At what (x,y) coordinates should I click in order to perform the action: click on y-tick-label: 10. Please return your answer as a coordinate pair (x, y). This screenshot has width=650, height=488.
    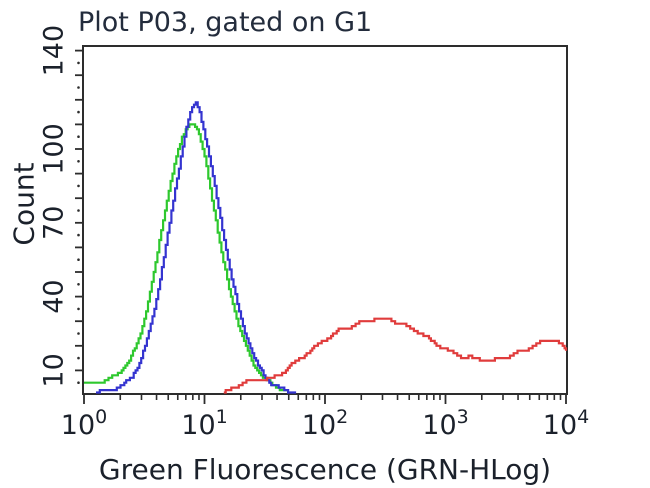
    Looking at the image, I should click on (54, 370).